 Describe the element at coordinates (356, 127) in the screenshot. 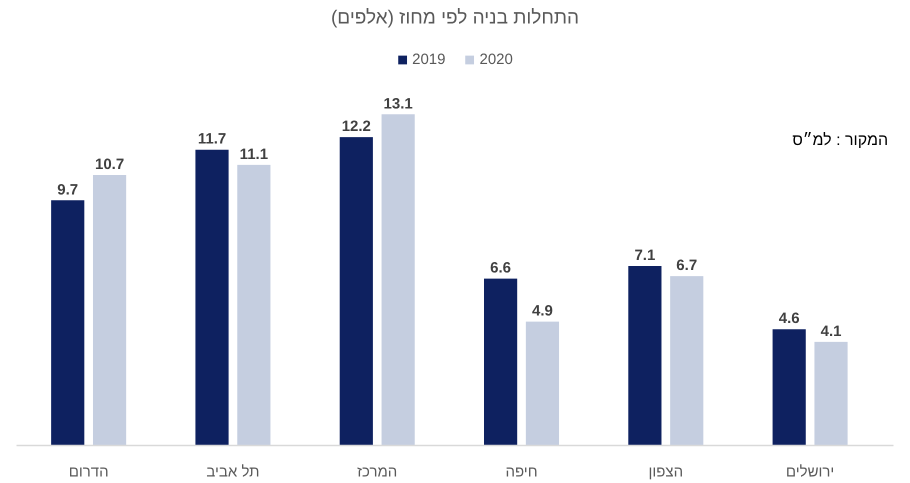

I see `data-label: 12.2` at that location.